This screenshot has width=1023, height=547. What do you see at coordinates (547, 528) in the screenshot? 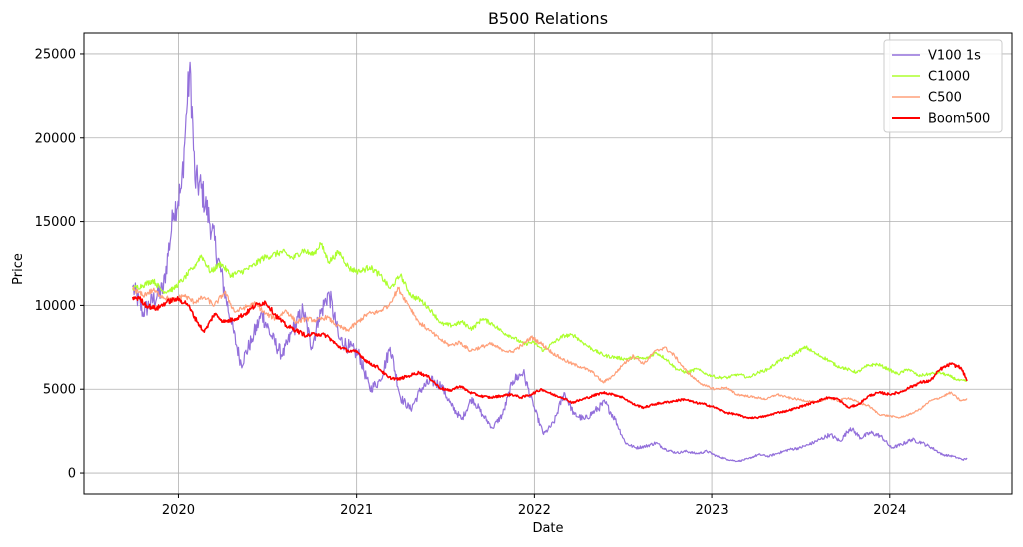
I see `x-axis-title: Date` at bounding box center [547, 528].